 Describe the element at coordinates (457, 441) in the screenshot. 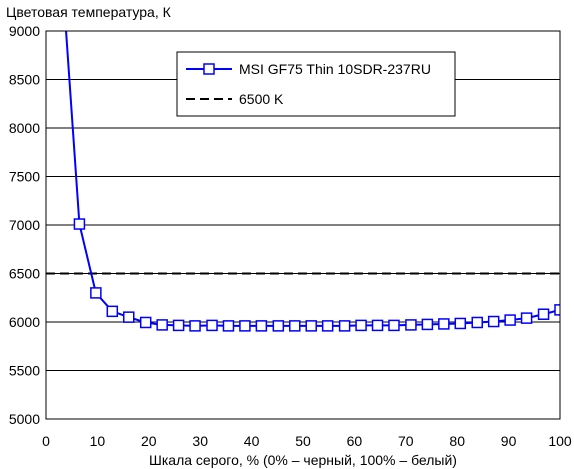

I see `x-tick-label-80: 80` at that location.